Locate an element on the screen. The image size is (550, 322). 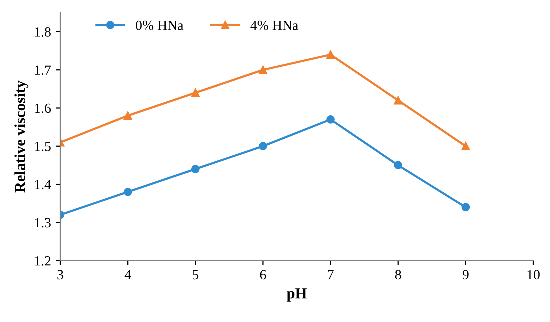
legend-label: 0% HNa is located at coordinates (160, 25).